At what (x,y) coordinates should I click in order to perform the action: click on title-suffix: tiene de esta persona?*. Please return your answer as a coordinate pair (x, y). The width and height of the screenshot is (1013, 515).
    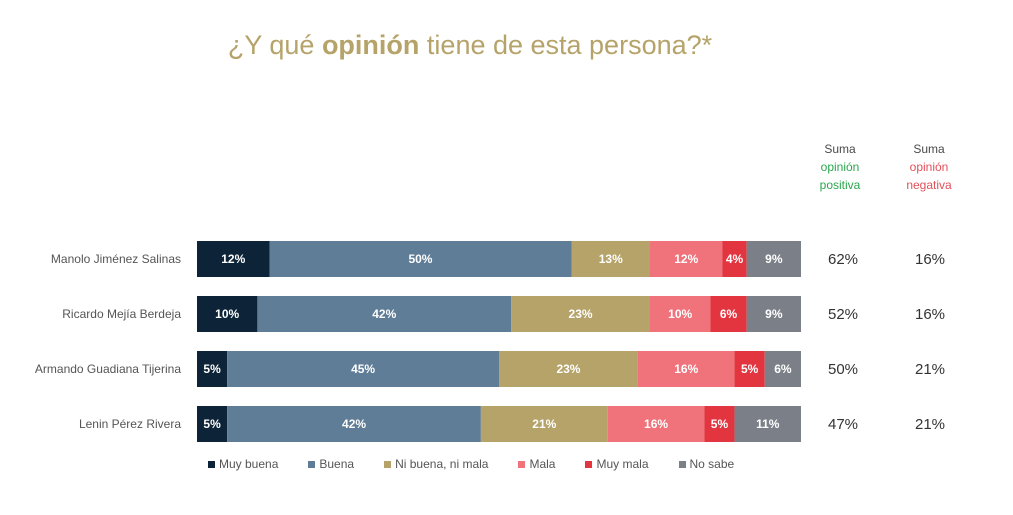
    Looking at the image, I should click on (569, 45).